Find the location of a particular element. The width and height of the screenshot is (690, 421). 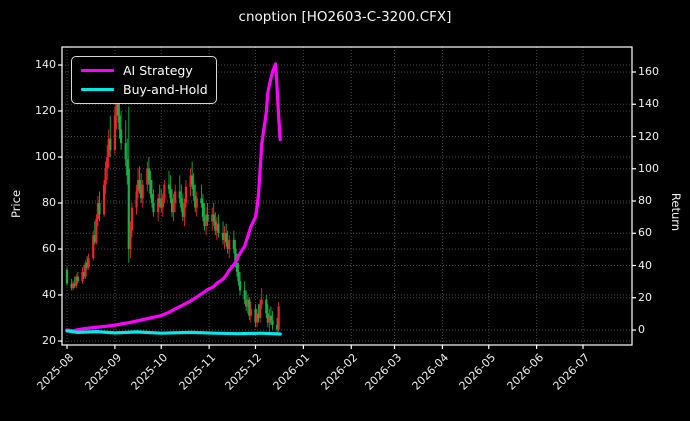

price-tick-label: 20 is located at coordinates (49, 340).